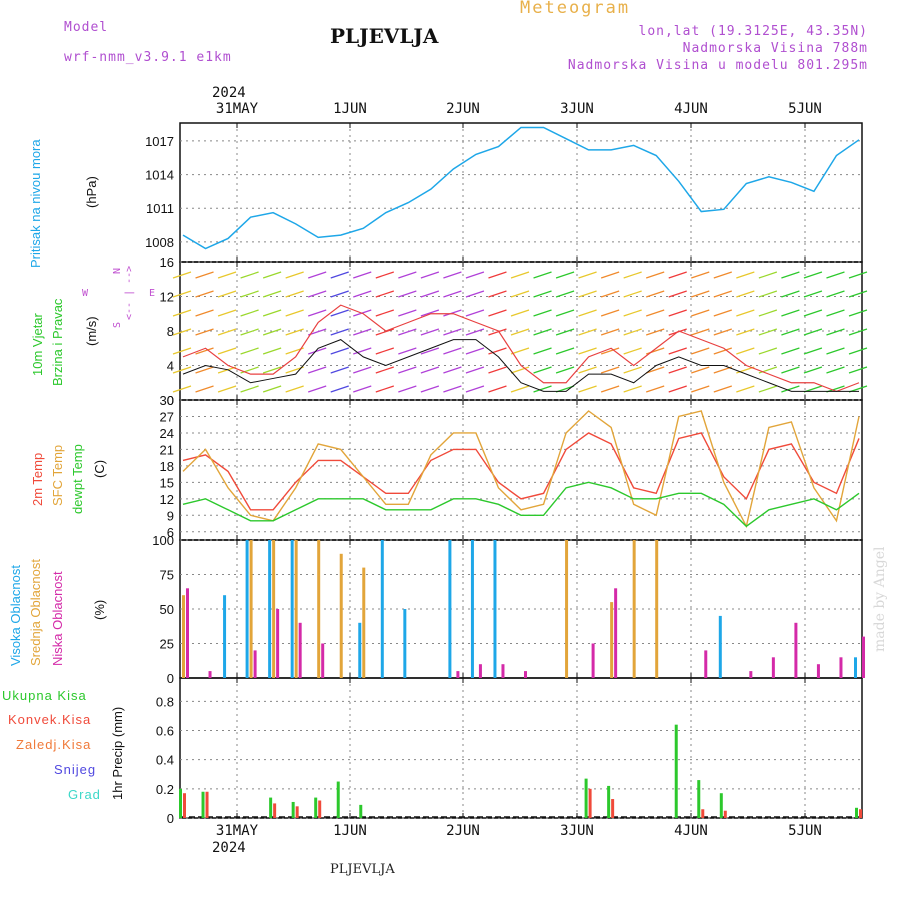 Image resolution: width=900 pixels, height=900 pixels. I want to click on y-tick-label: 12, so click(167, 297).